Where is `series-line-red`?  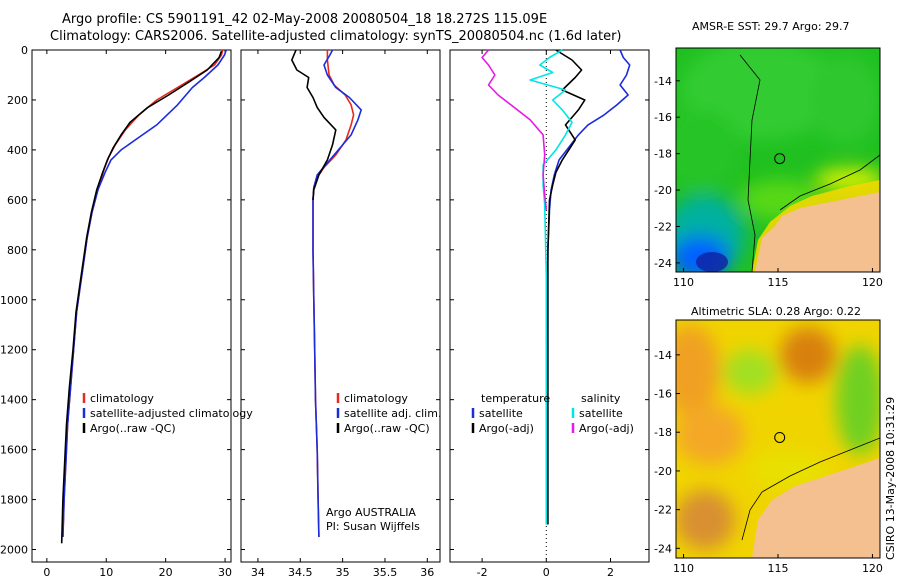 series-line-red is located at coordinates (333, 294).